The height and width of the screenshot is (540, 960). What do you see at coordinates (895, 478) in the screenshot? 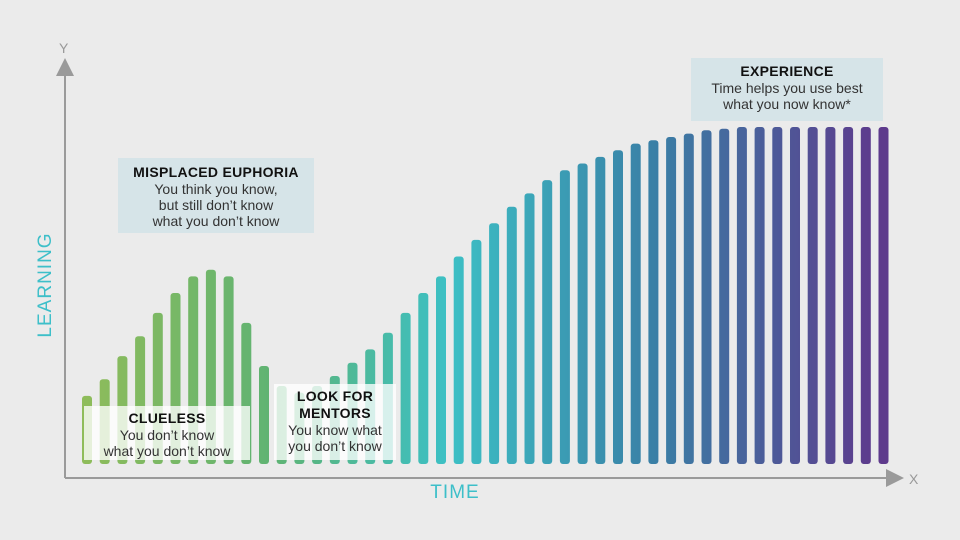
I see `x-axis-arrow` at bounding box center [895, 478].